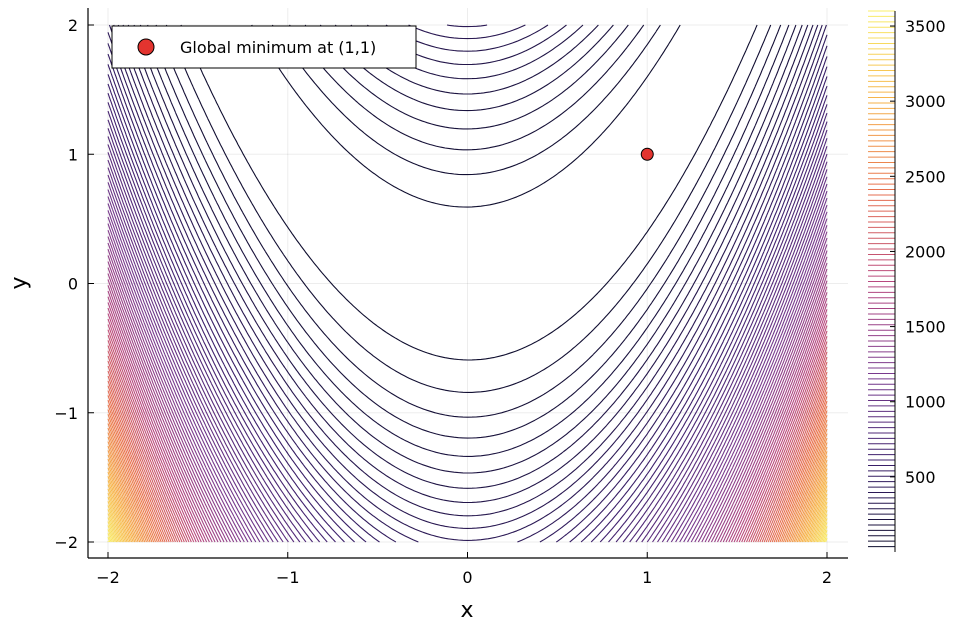 The image size is (976, 628). I want to click on y-tick-label: −2, so click(66, 542).